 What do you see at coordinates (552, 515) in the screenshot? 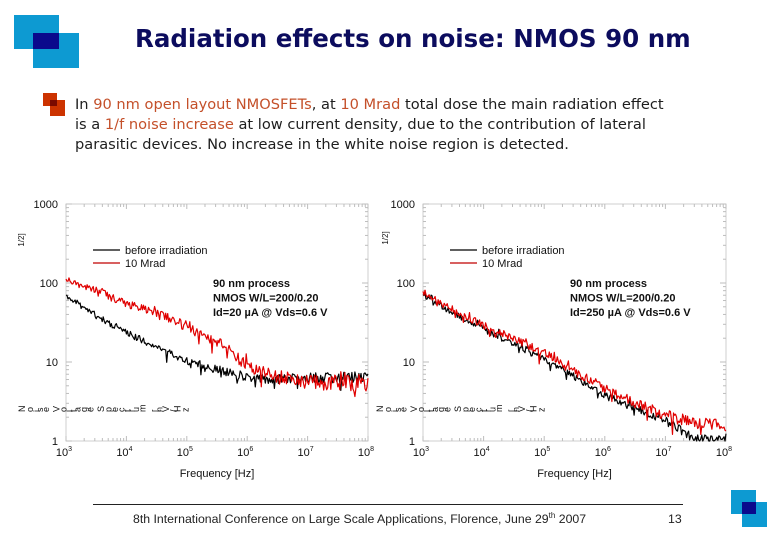
I see `footer-superscript: th` at bounding box center [552, 515].